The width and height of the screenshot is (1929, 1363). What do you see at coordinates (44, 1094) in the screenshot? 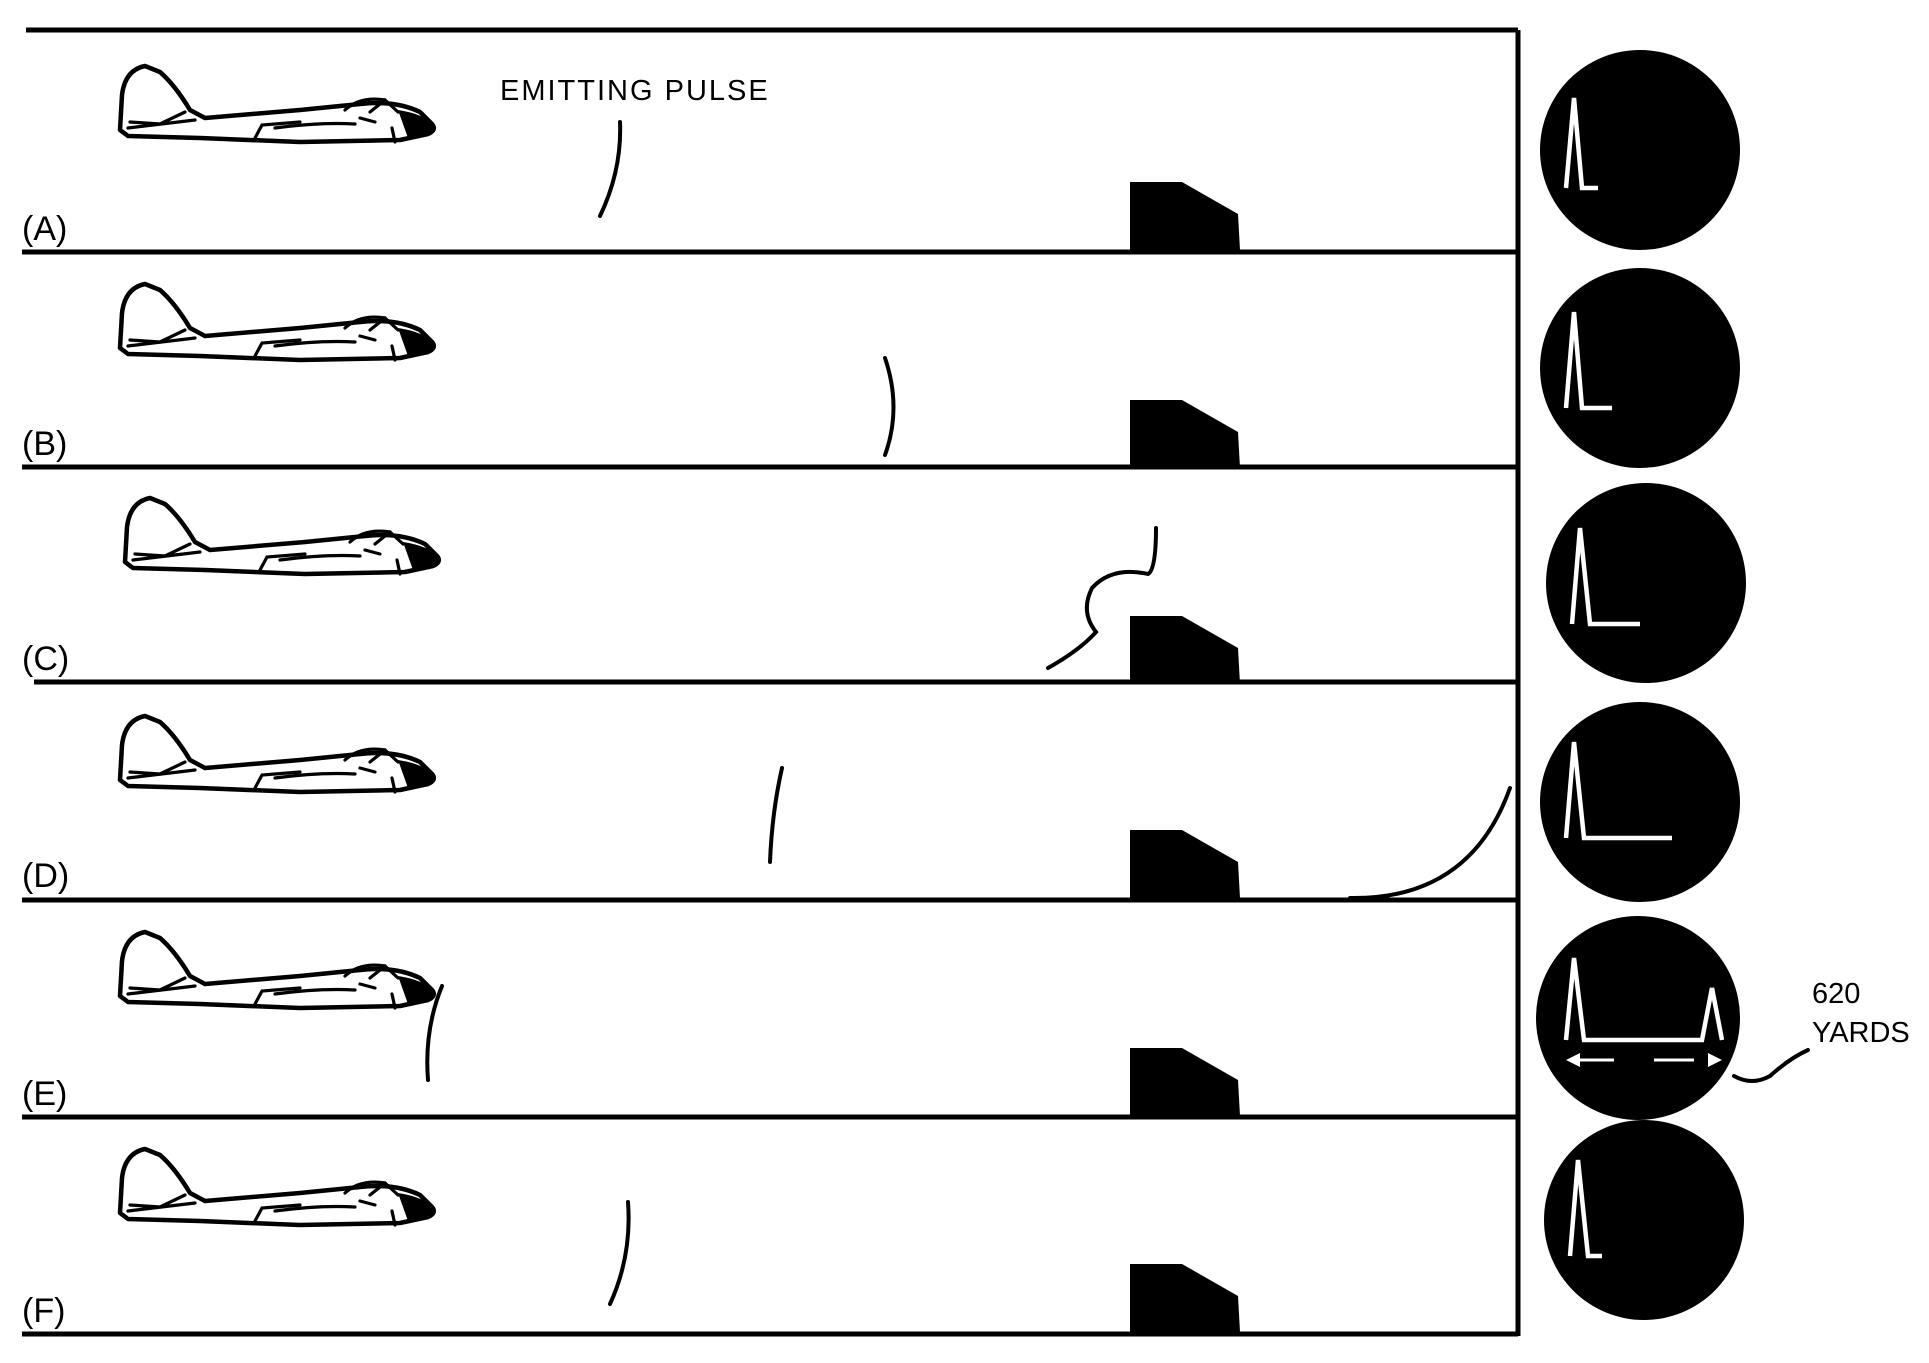
I see `panel-label: (E)` at bounding box center [44, 1094].